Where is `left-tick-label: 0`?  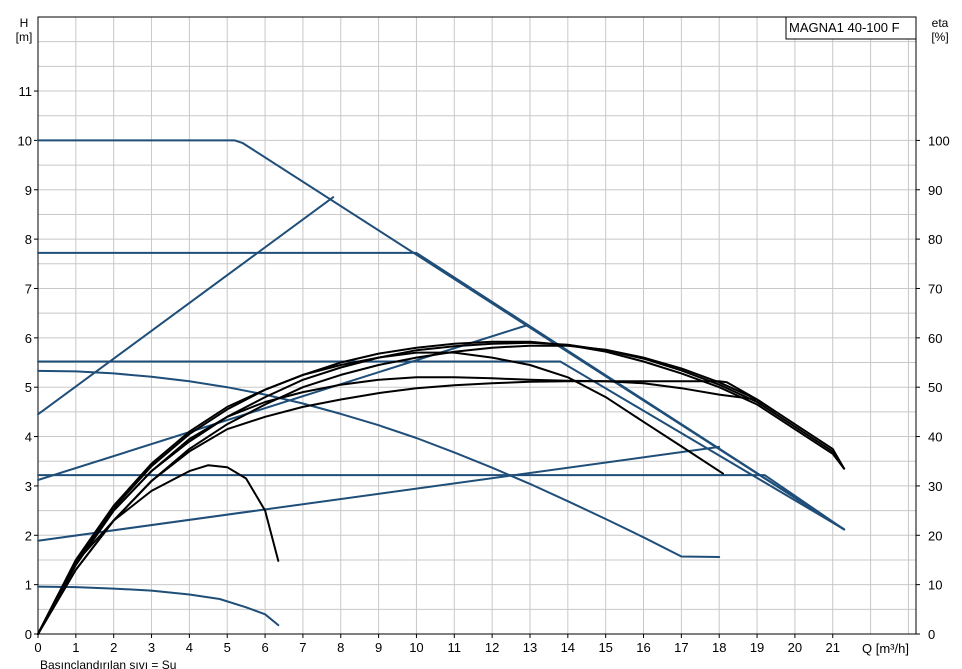
left-tick-label: 0 is located at coordinates (28, 634).